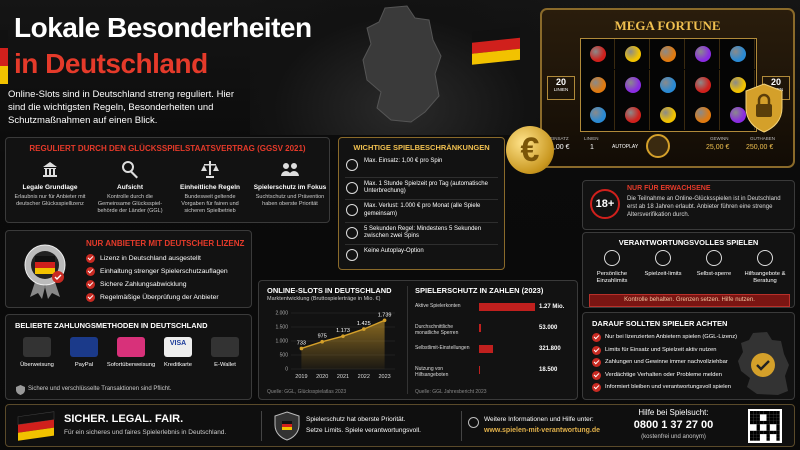 This screenshot has height=450, width=800. I want to click on bar-label: Selbstlimit-Einstellungen, so click(442, 348).